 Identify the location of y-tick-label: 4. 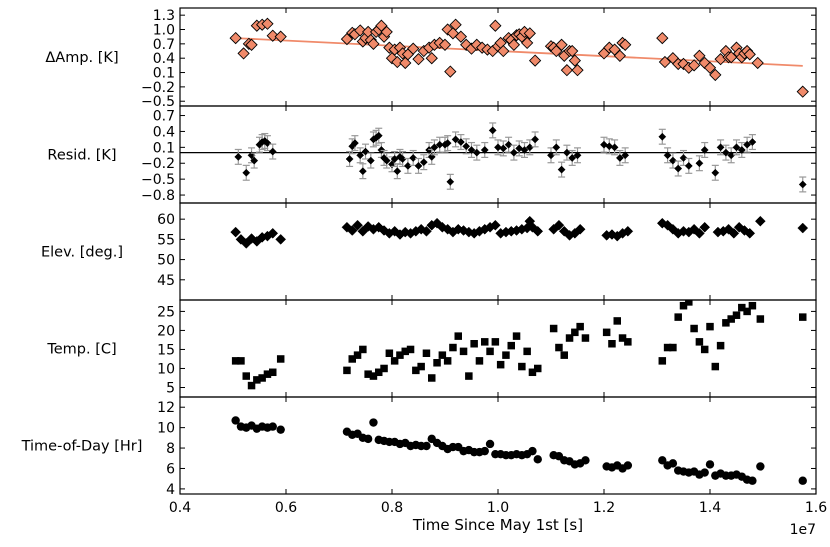
(170, 490).